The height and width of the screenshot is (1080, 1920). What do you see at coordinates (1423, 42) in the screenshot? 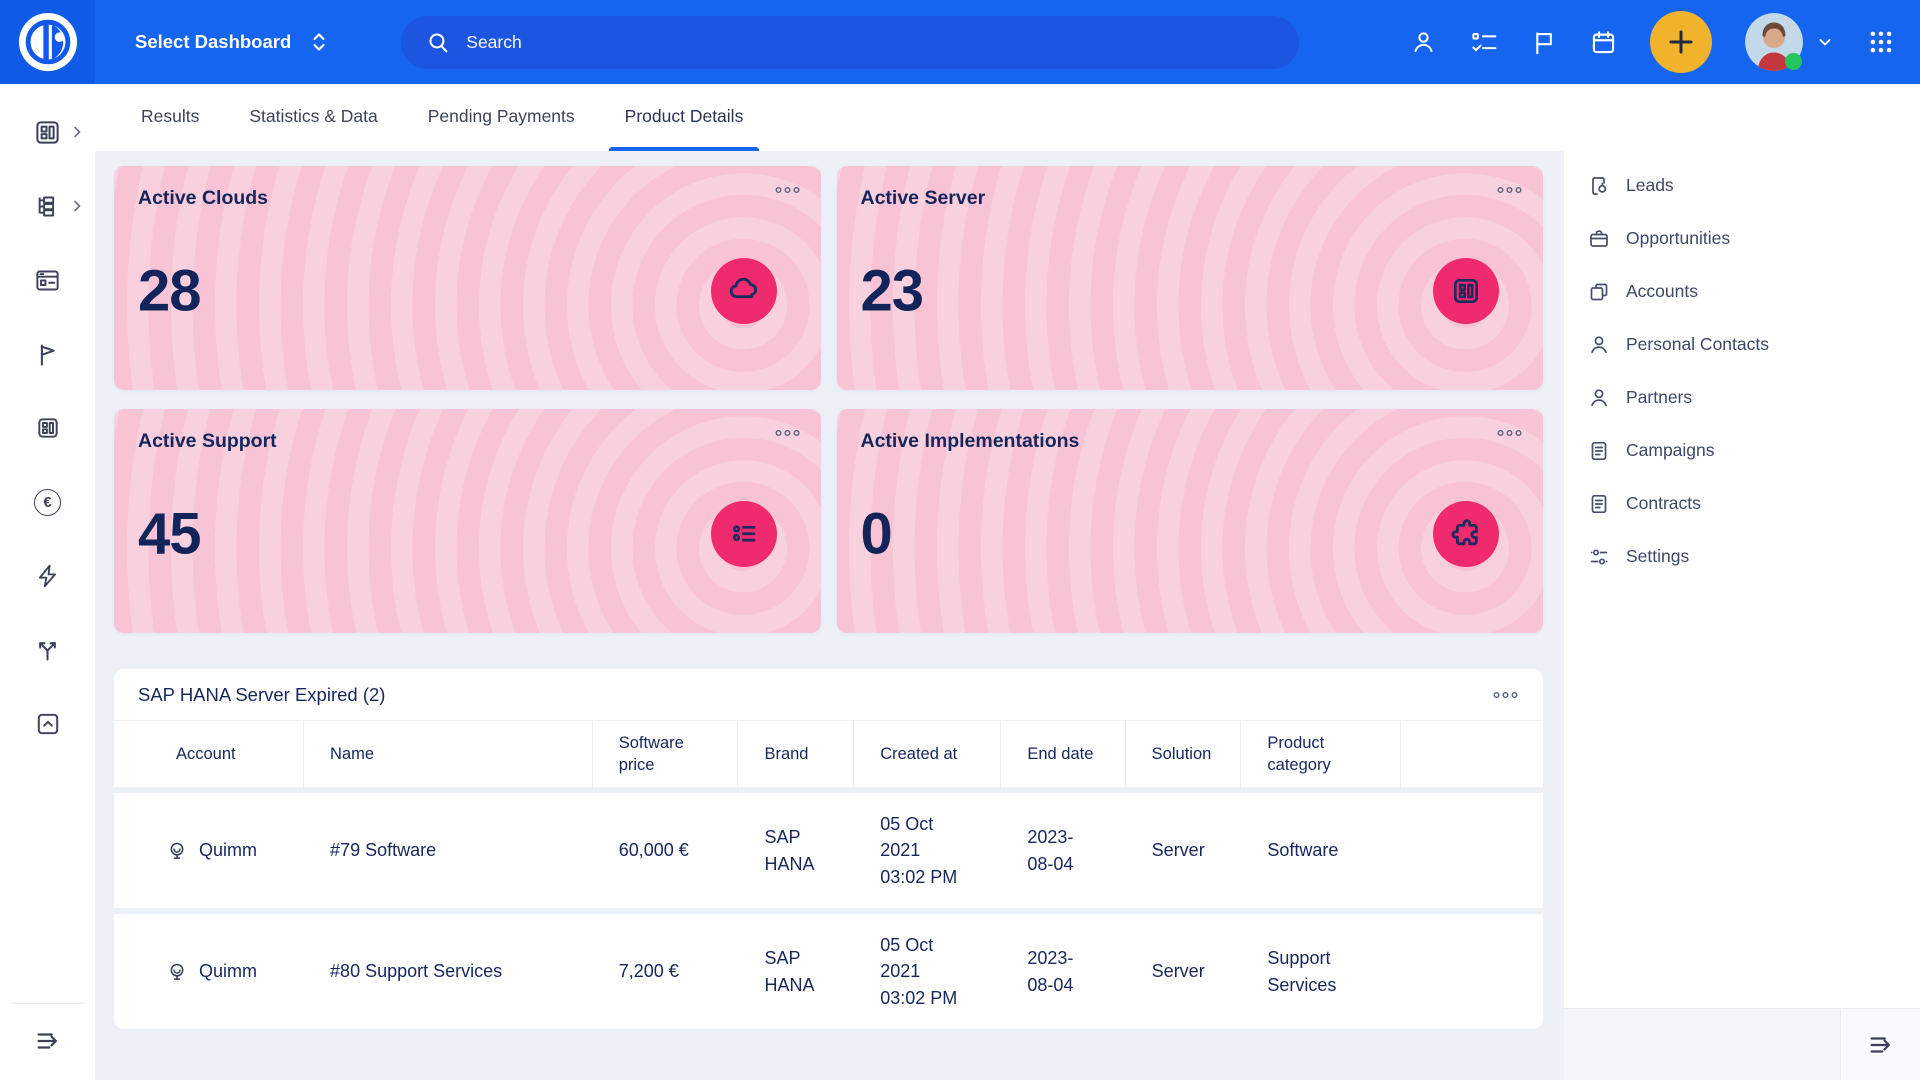
I see `profile-icon` at bounding box center [1423, 42].